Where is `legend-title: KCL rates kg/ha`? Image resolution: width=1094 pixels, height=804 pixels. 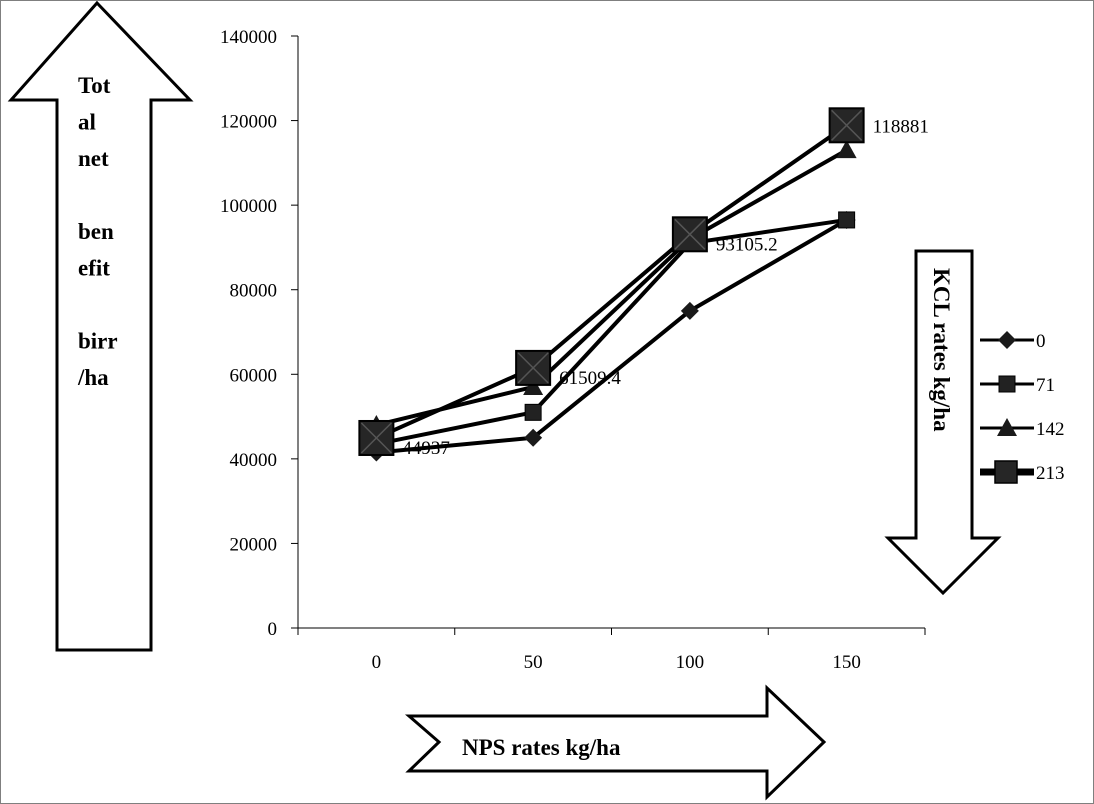 legend-title: KCL rates kg/ha is located at coordinates (941, 350).